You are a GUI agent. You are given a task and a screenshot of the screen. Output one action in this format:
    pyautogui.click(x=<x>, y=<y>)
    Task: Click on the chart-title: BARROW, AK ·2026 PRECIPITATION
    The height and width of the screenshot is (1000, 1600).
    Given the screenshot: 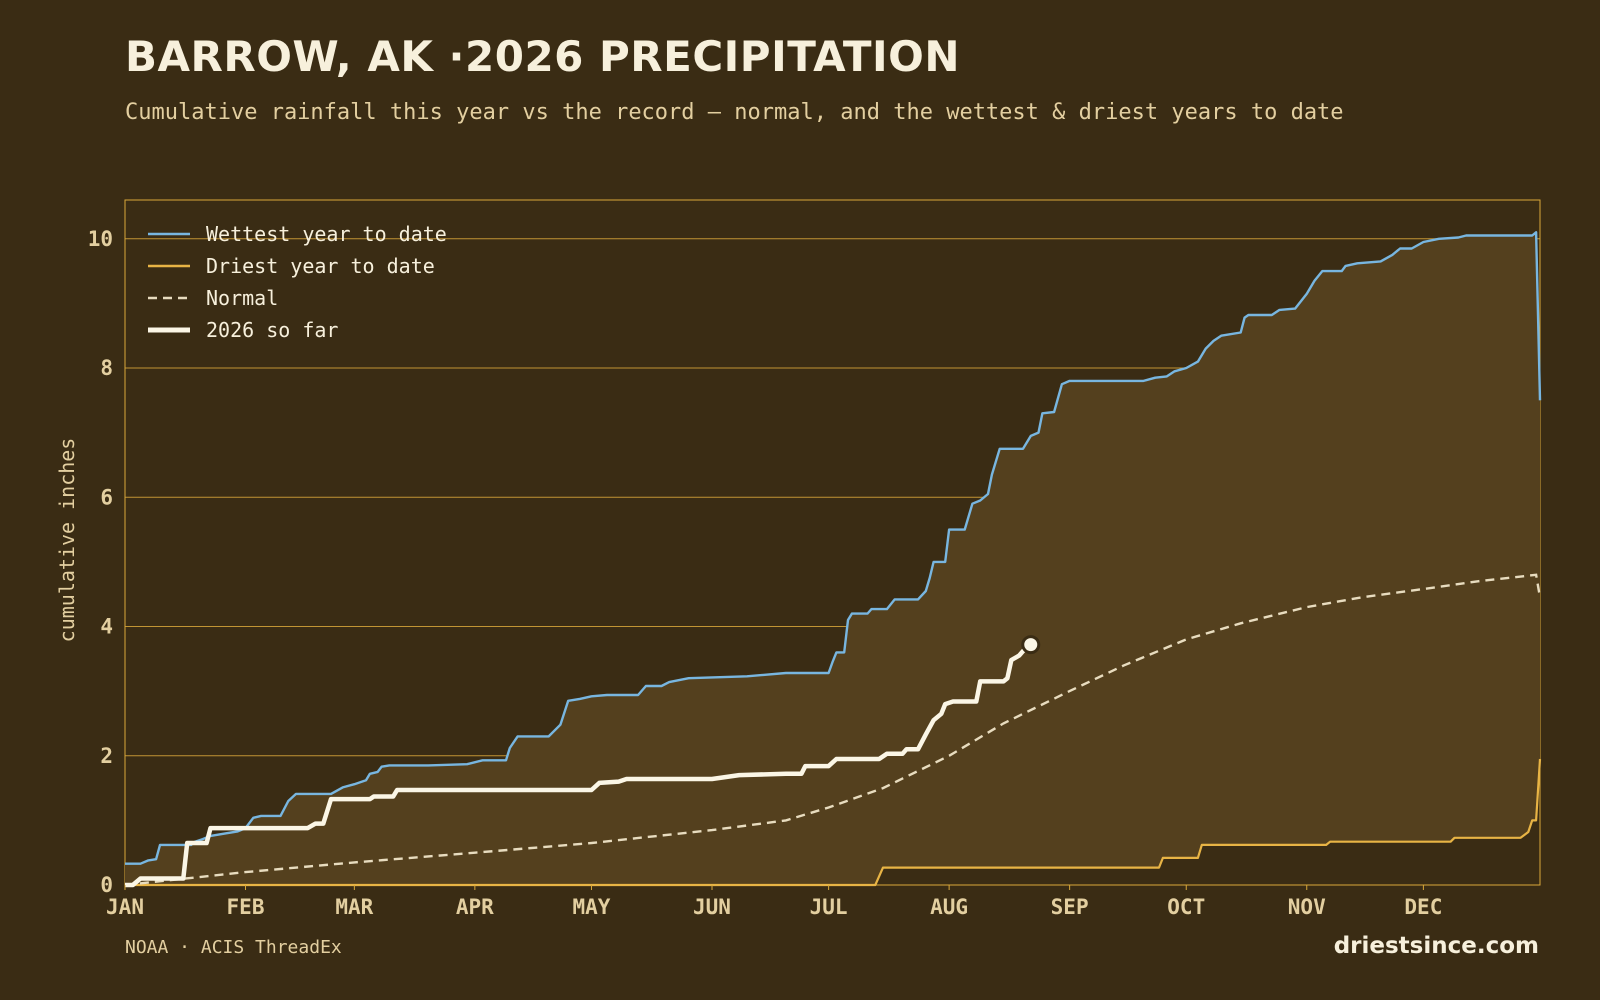 What is the action you would take?
    pyautogui.click(x=542, y=56)
    